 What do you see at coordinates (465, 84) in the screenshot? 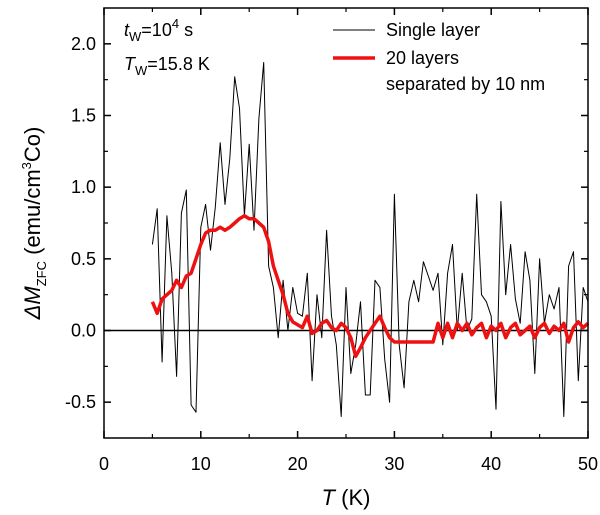
I see `legend-label-20-layers-line2: separated by 10 nm` at bounding box center [465, 84].